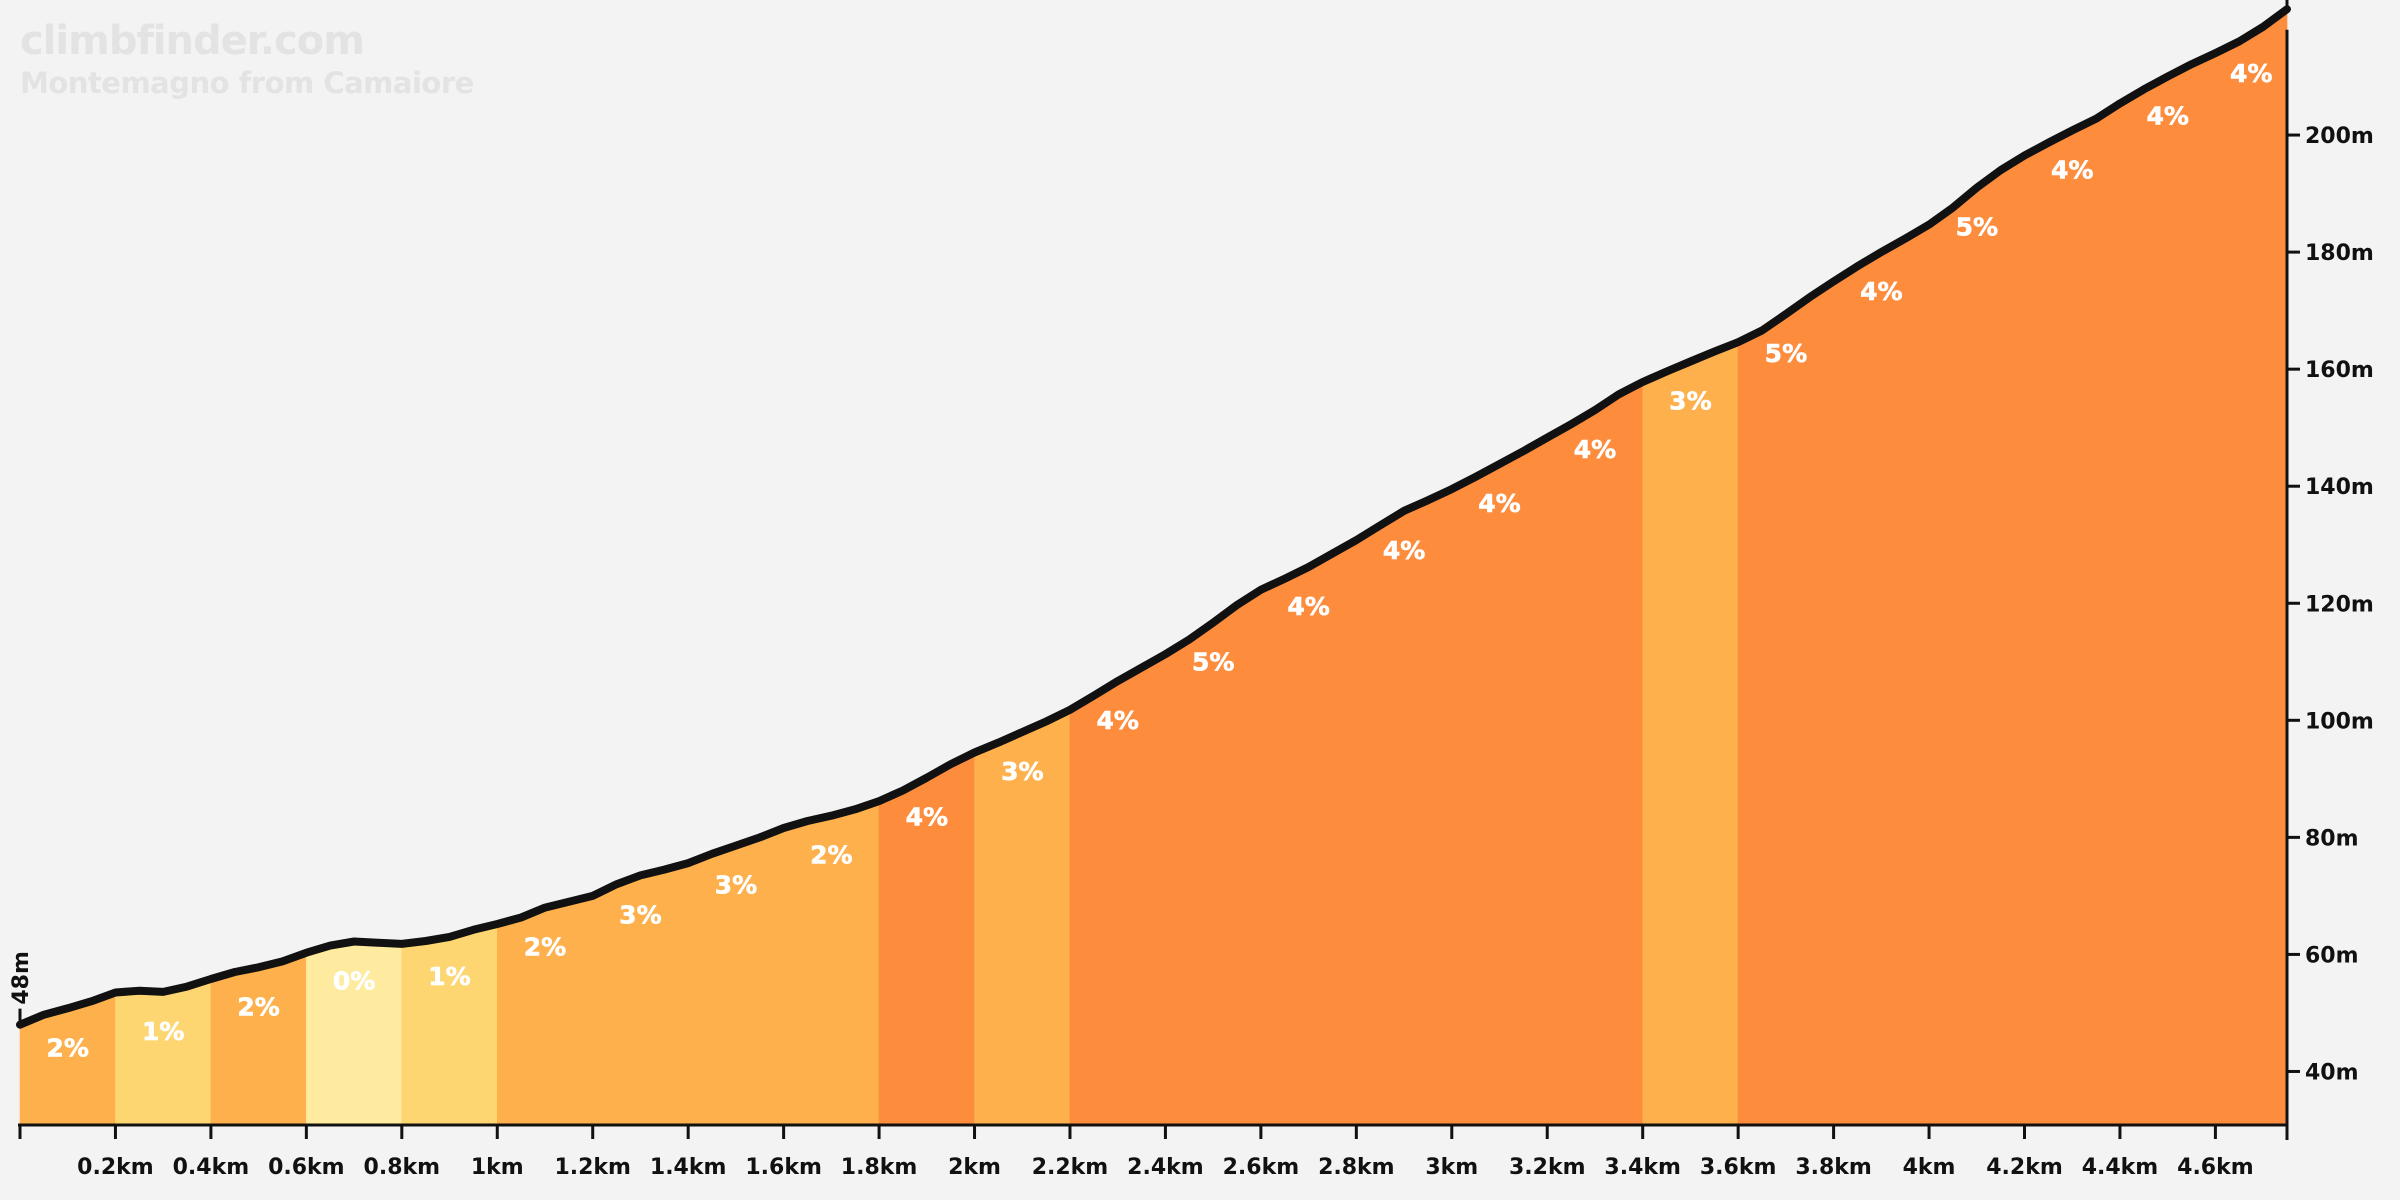  Describe the element at coordinates (2332, 1072) in the screenshot. I see `y-tick-label: 40m` at that location.